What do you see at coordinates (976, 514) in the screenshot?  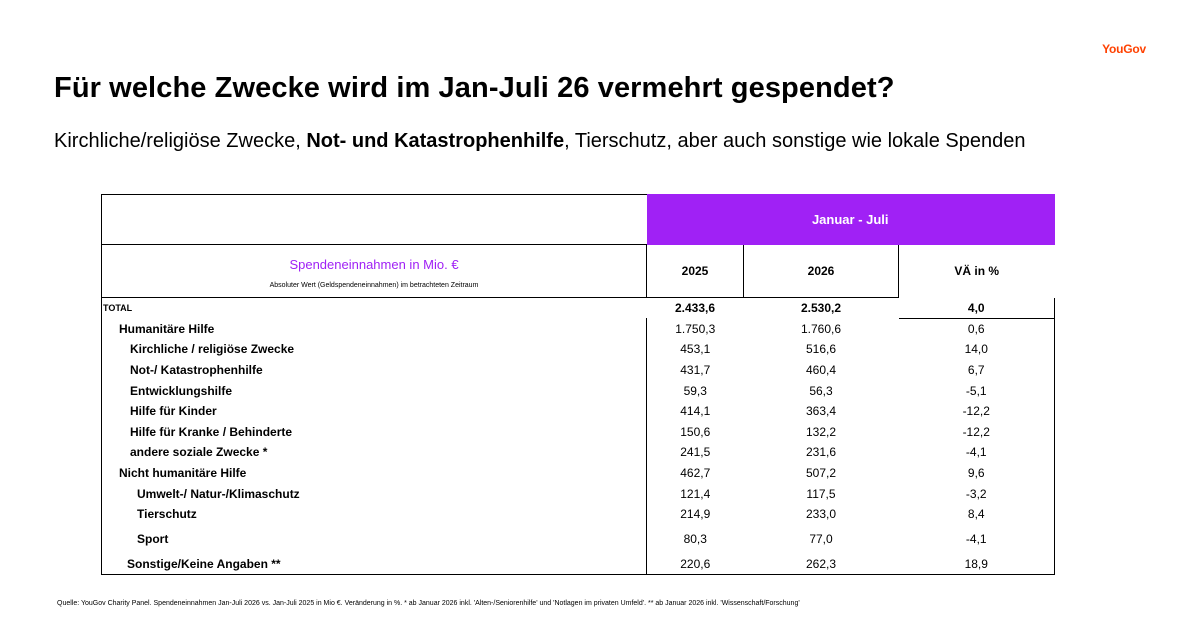 I see `row-change: 8,4` at bounding box center [976, 514].